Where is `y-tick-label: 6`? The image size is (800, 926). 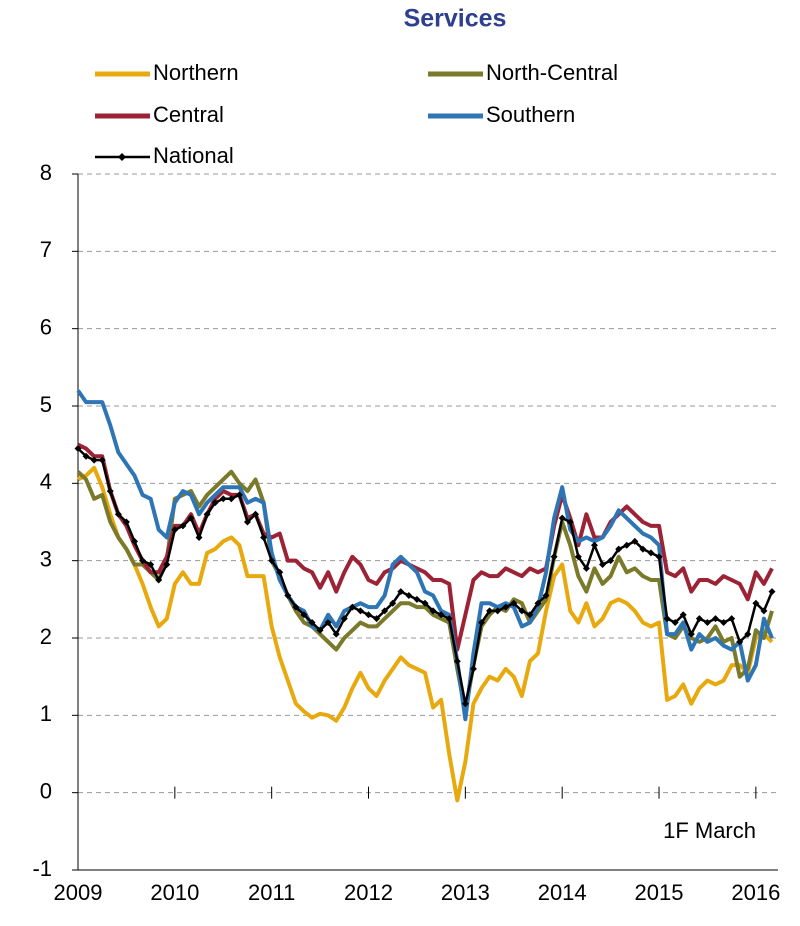 y-tick-label: 6 is located at coordinates (46, 326).